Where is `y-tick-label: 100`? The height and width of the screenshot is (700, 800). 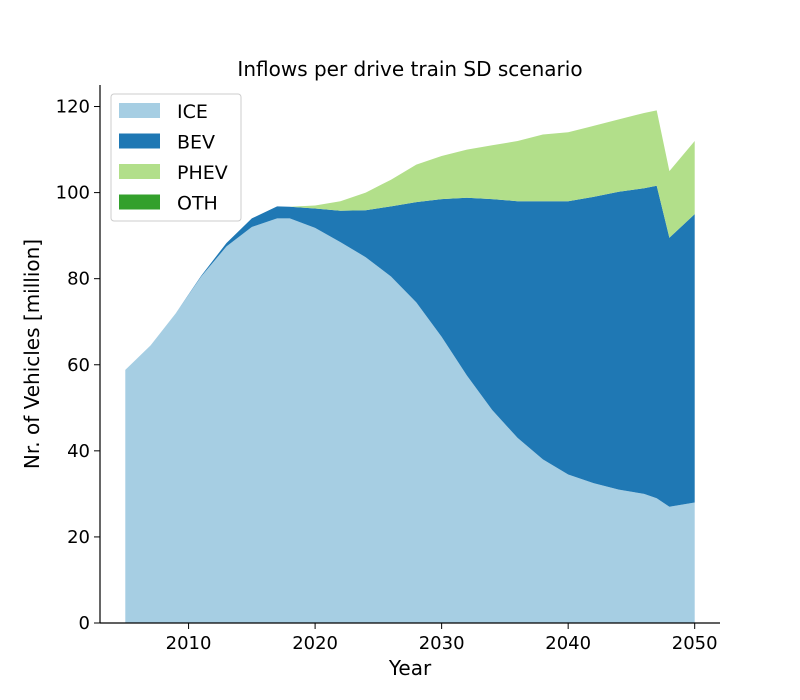
y-tick-label: 100 is located at coordinates (73, 193).